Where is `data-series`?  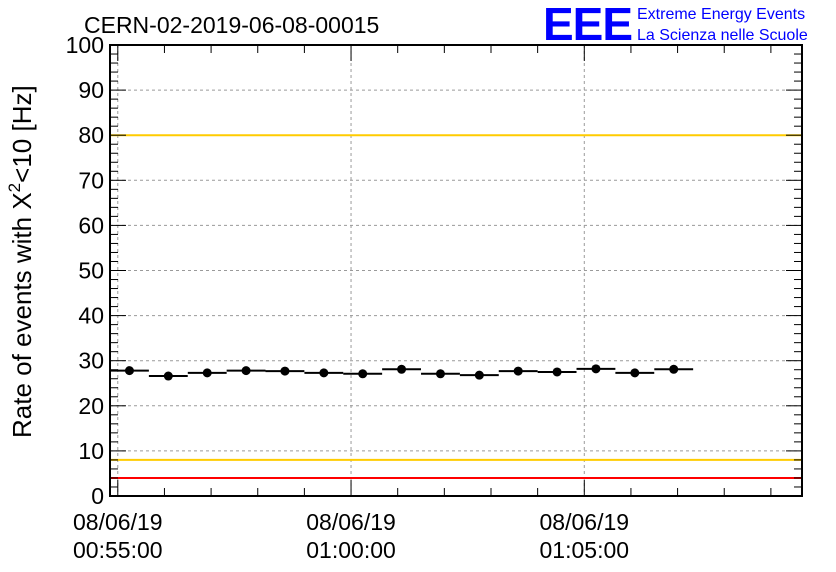
data-series is located at coordinates (402, 372).